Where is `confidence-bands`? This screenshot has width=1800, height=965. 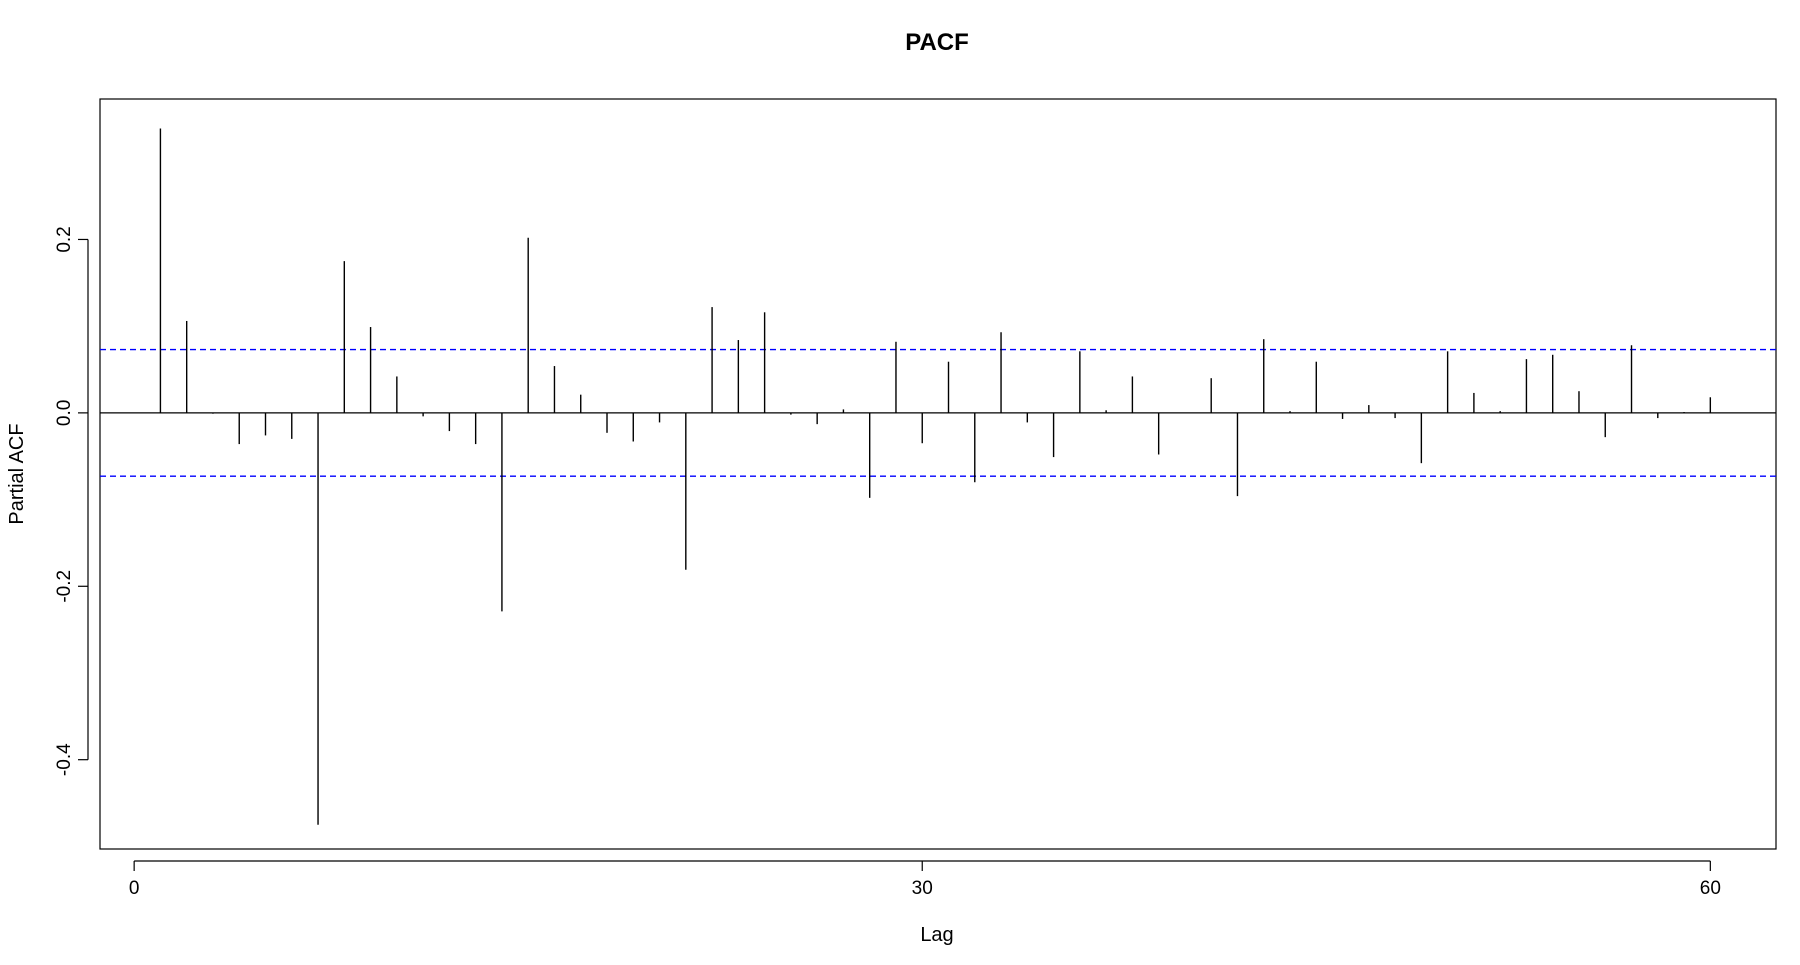
confidence-bands is located at coordinates (938, 412).